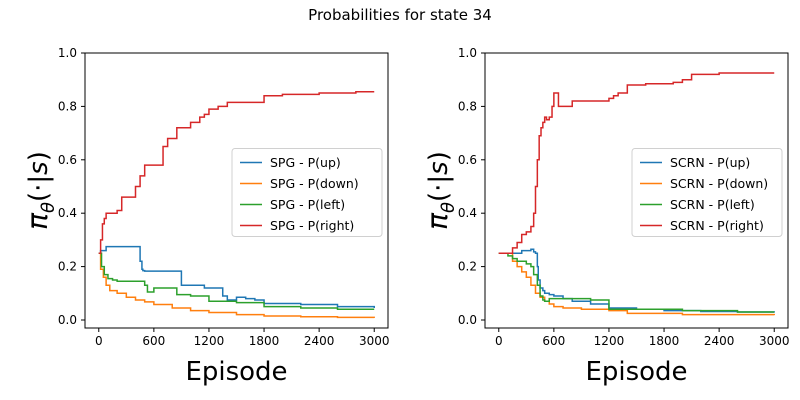 Image resolution: width=800 pixels, height=400 pixels. I want to click on legend-label: SPG - P(down), so click(314, 183).